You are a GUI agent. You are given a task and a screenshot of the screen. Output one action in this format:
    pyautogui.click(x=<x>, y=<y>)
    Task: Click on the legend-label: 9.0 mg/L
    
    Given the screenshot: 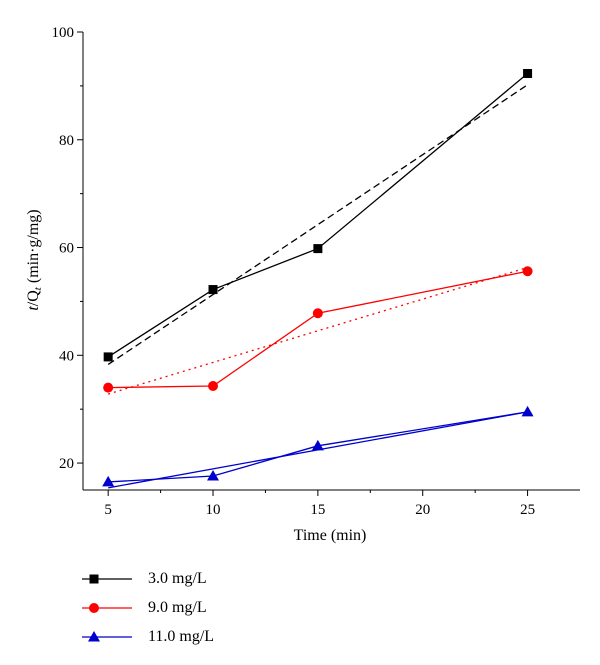 What is the action you would take?
    pyautogui.click(x=177, y=607)
    